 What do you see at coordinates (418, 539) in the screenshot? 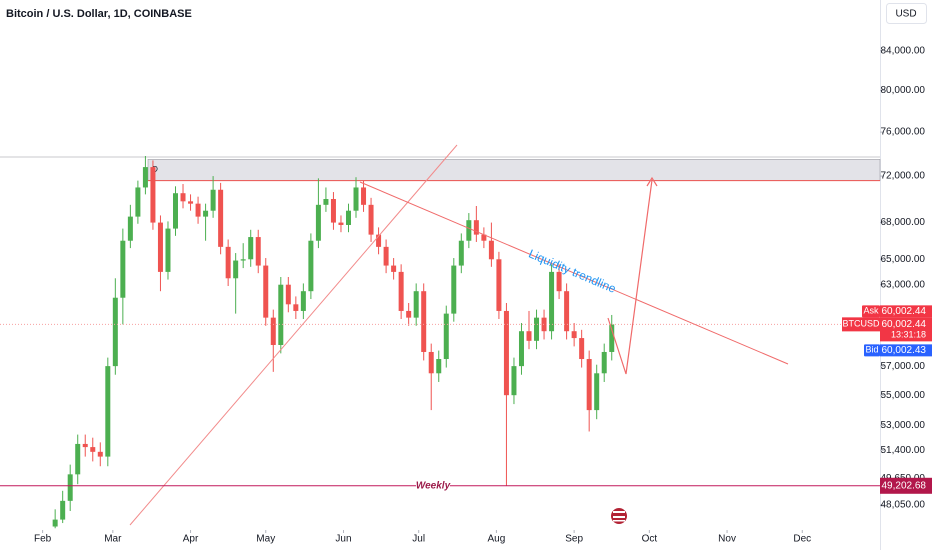
I see `x-tick-label: Jul` at bounding box center [418, 539].